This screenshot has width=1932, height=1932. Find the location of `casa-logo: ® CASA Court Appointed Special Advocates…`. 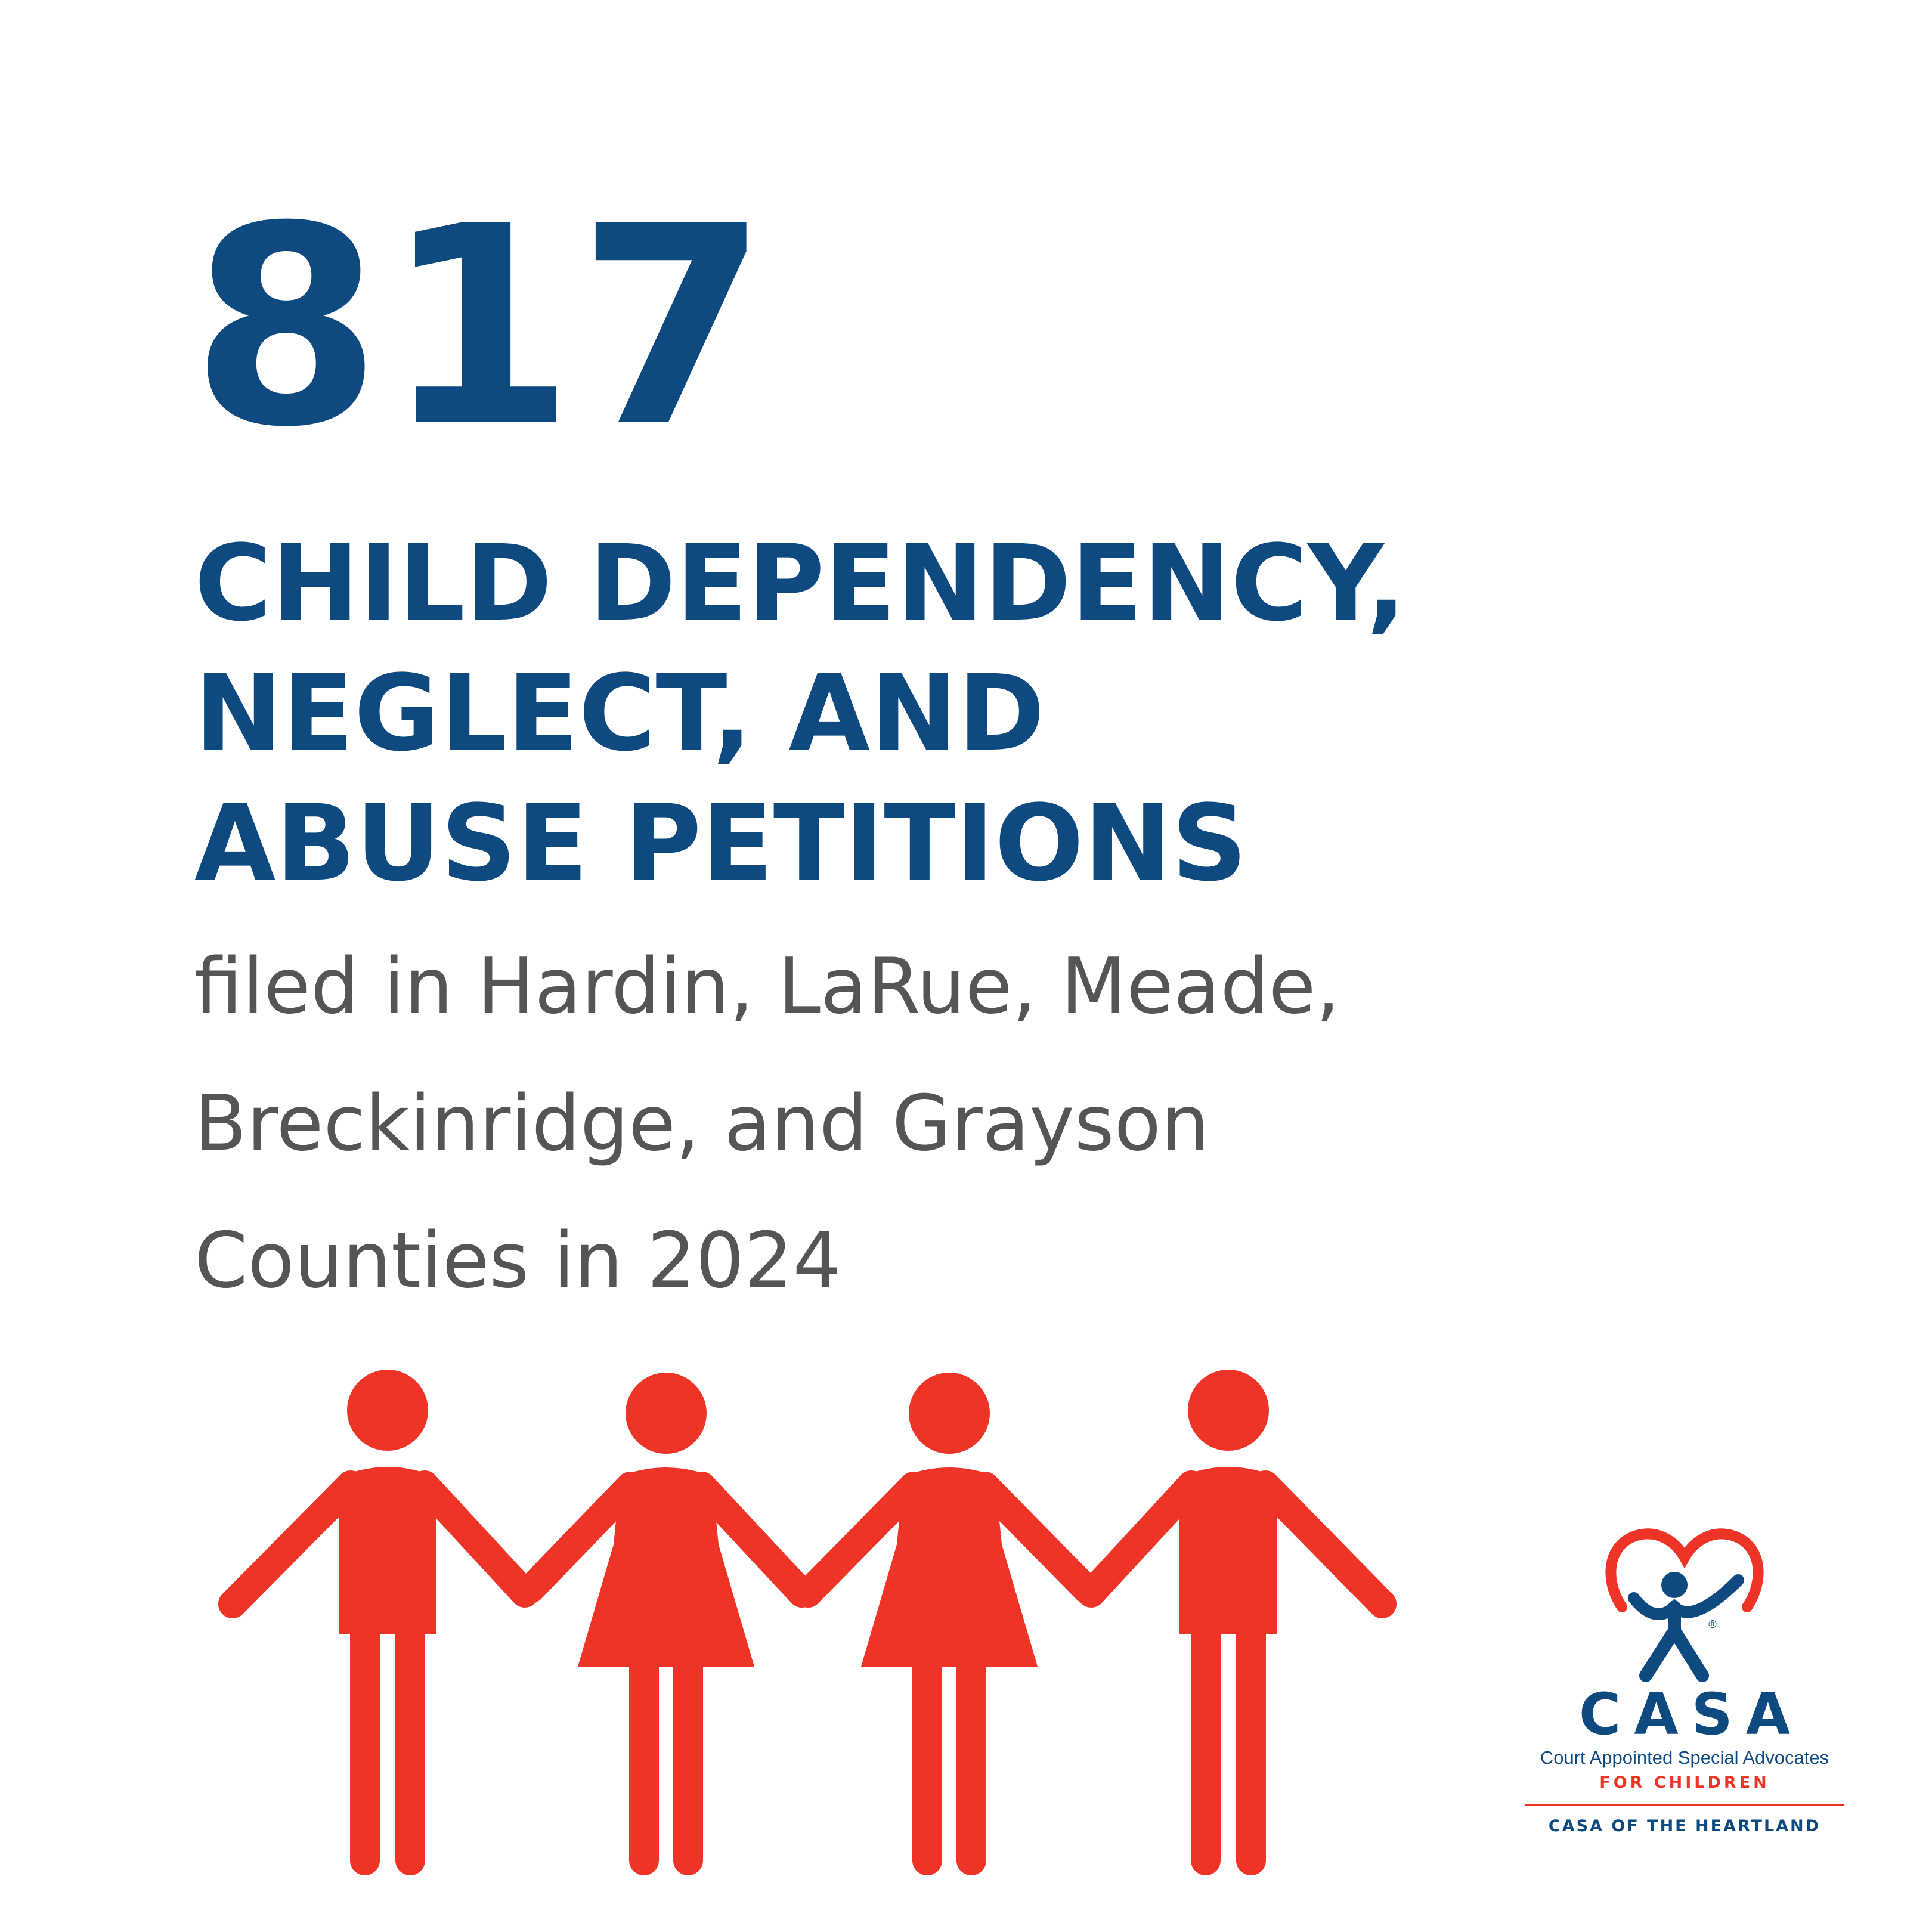

casa-logo: ® CASA Court Appointed Special Advocates… is located at coordinates (1684, 1687).